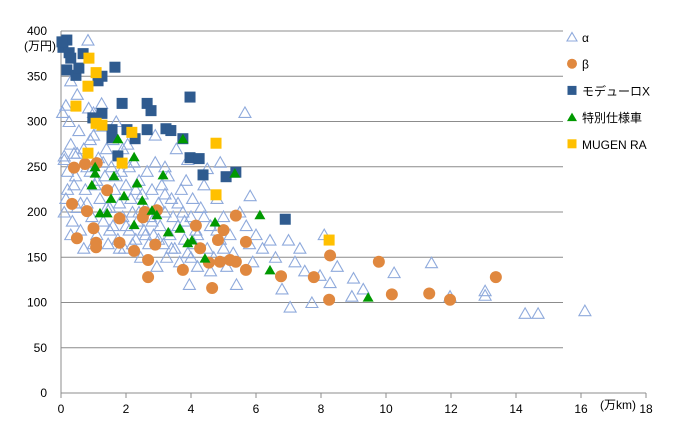 Image resolution: width=685 pixels, height=444 pixels. I want to click on legend-marker-special-edition, so click(572, 117).